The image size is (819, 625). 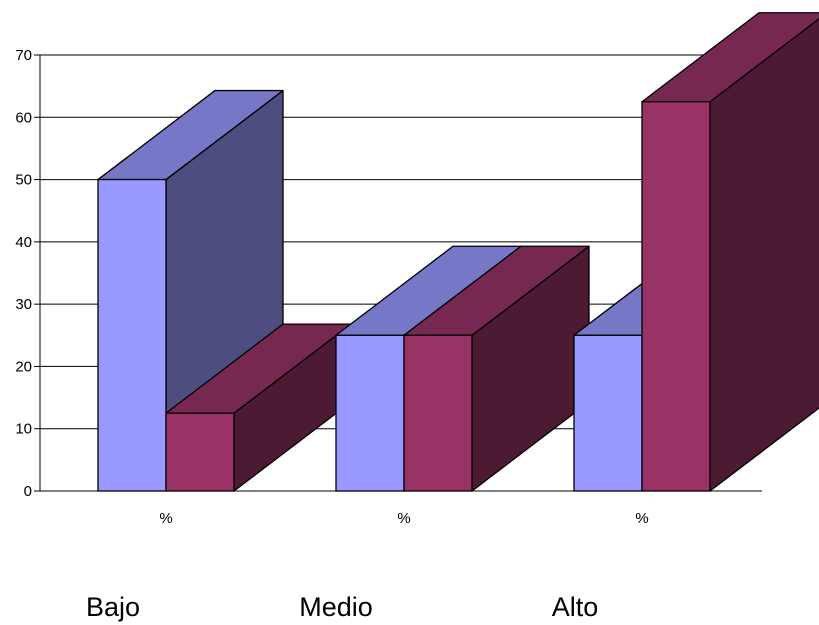 I want to click on bar-s2-medio, so click(x=496, y=368).